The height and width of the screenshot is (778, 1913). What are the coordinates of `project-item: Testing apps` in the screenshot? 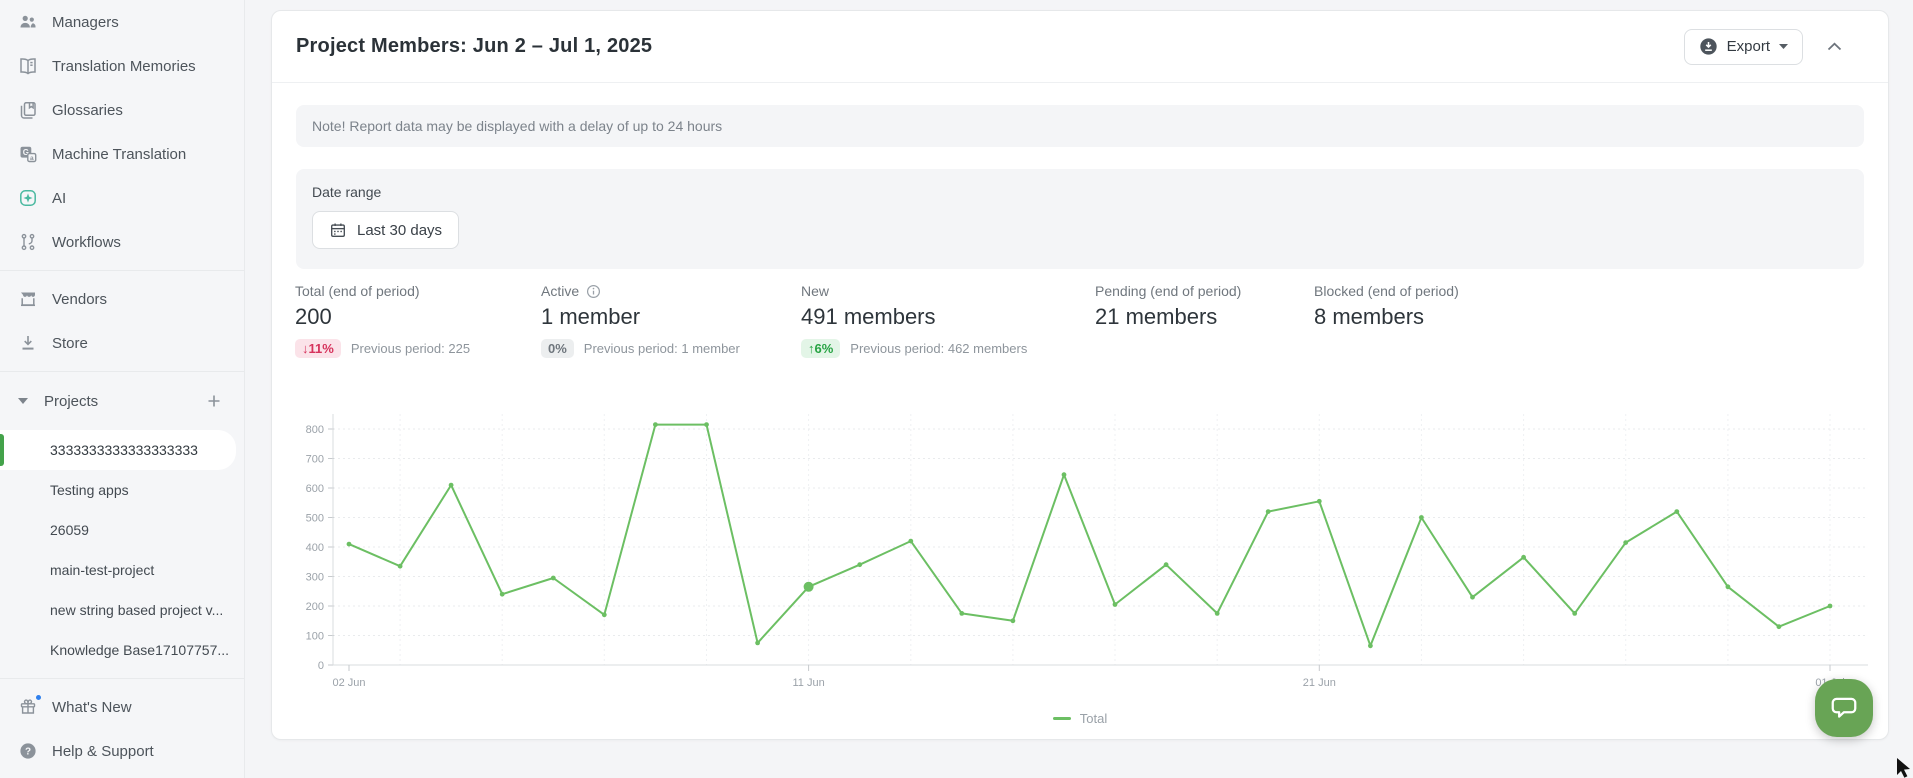 It's located at (118, 490).